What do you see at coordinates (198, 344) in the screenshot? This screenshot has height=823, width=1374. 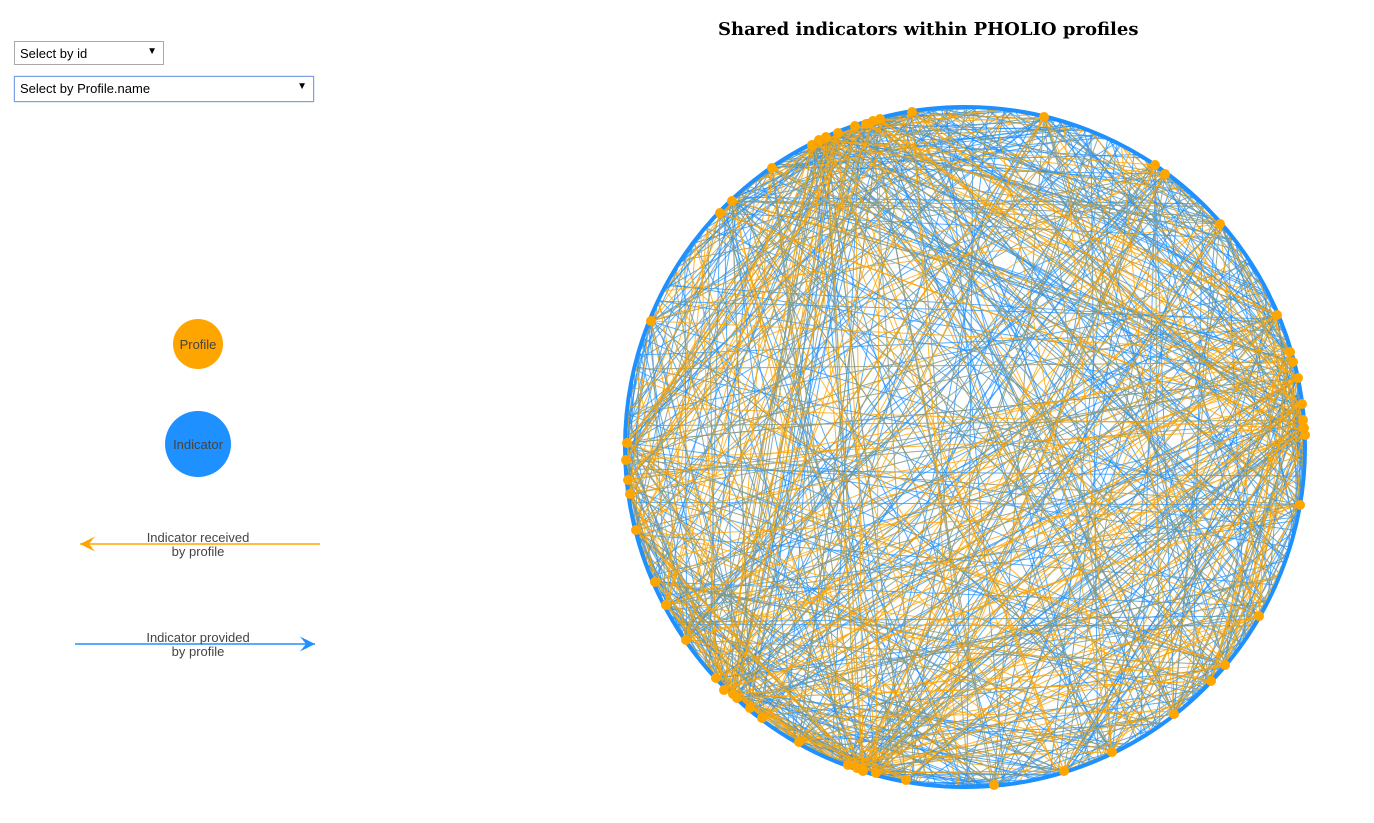 I see `legend-profile-label: Profile` at bounding box center [198, 344].